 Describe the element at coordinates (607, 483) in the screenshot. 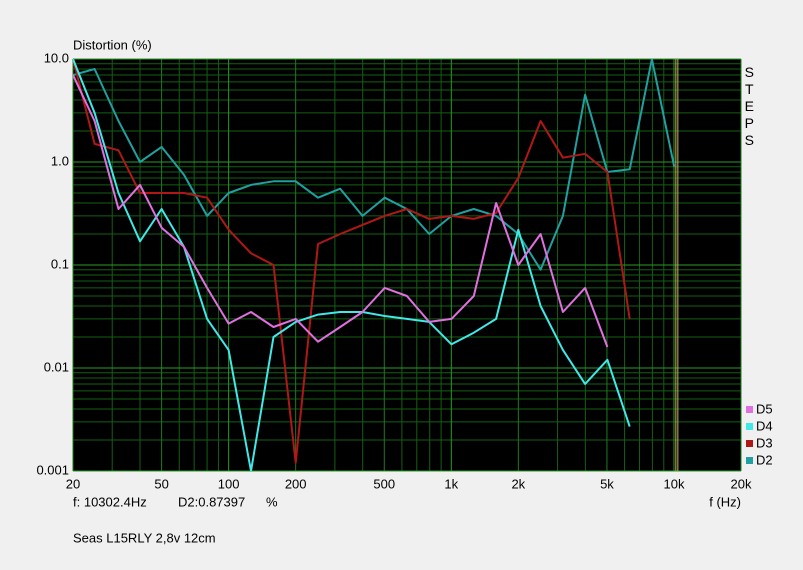

I see `x-tick-label: 5k` at that location.